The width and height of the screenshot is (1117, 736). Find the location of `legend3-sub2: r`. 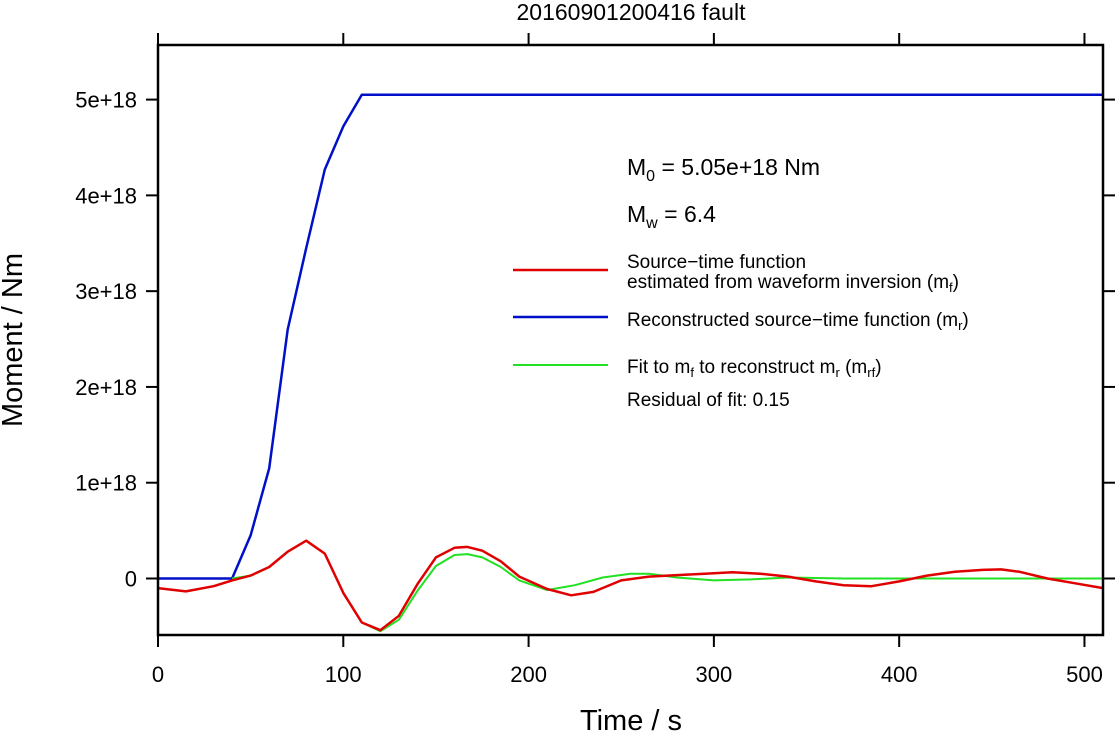

legend3-sub2: r is located at coordinates (837, 372).